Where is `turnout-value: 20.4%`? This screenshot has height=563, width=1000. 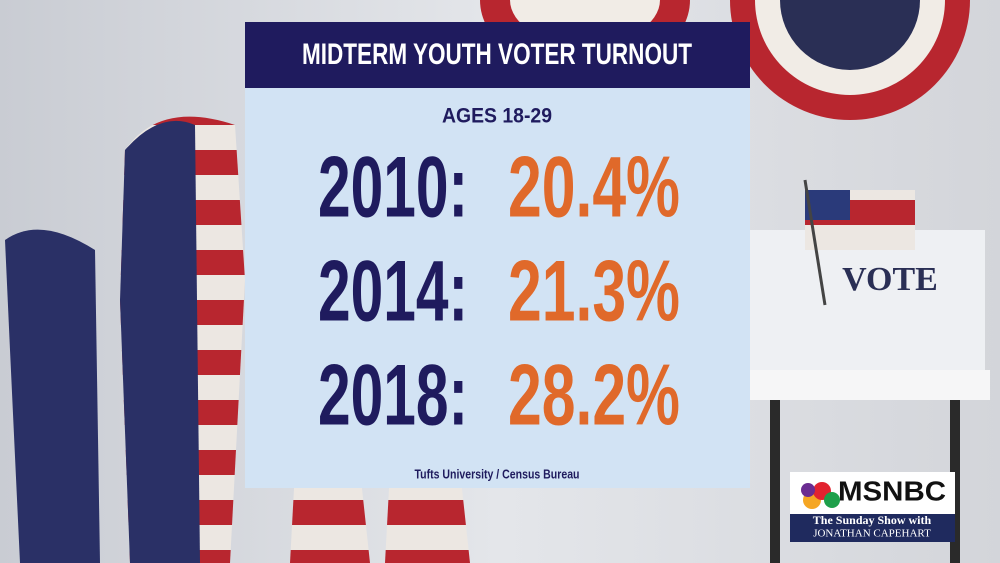 turnout-value: 20.4% is located at coordinates (594, 188).